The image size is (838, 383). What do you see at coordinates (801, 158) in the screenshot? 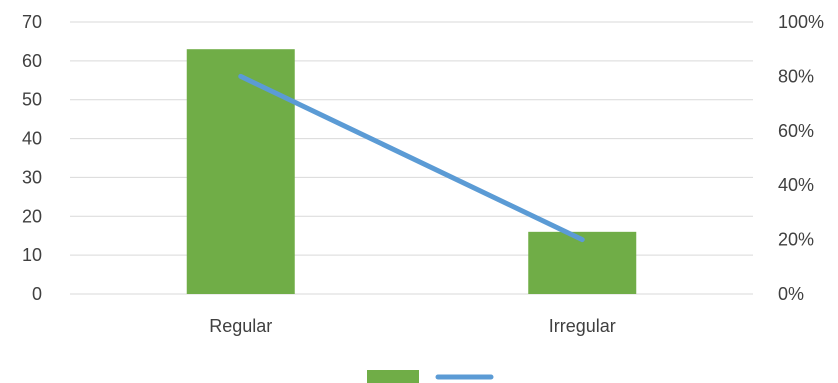
I see `right-axis-tick-labels: 0% 20% 40% 60% 80% 100%` at bounding box center [801, 158].